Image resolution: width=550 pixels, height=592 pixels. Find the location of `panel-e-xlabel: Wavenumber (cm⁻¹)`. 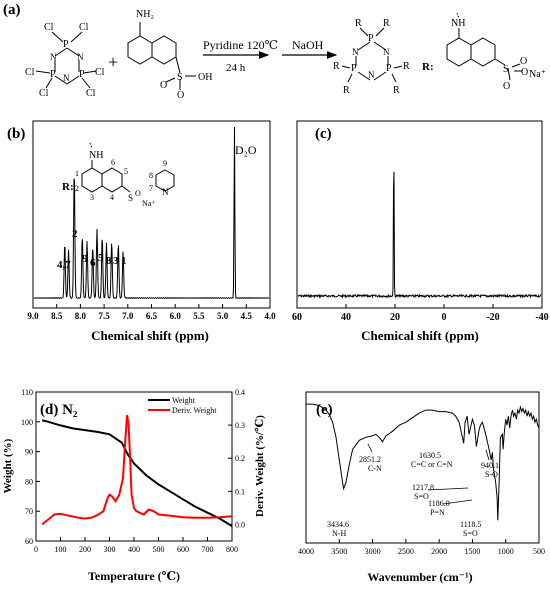

panel-e-xlabel: Wavenumber (cm⁻¹) is located at coordinates (419, 577).